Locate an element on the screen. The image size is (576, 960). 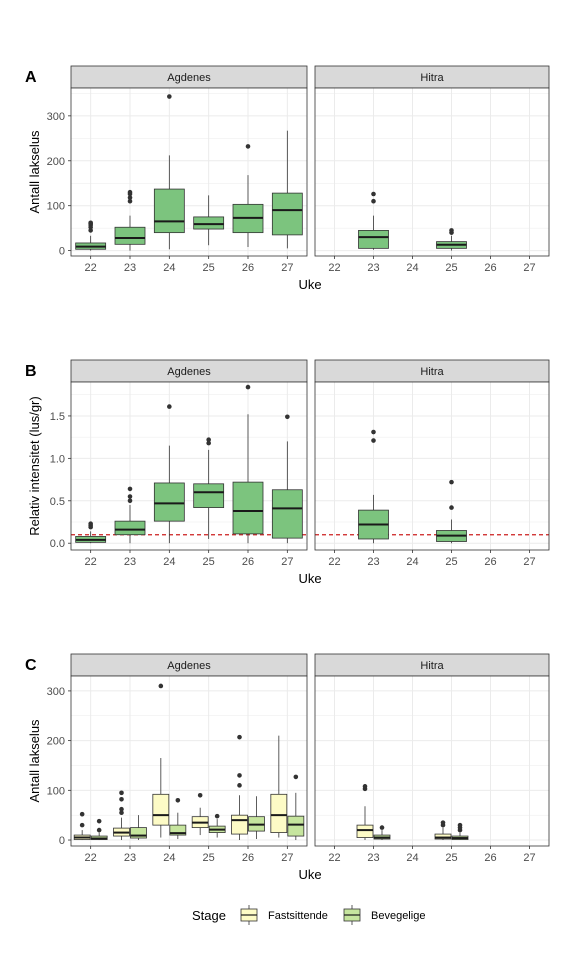
legend-key-bevegelige is located at coordinates (352, 915).